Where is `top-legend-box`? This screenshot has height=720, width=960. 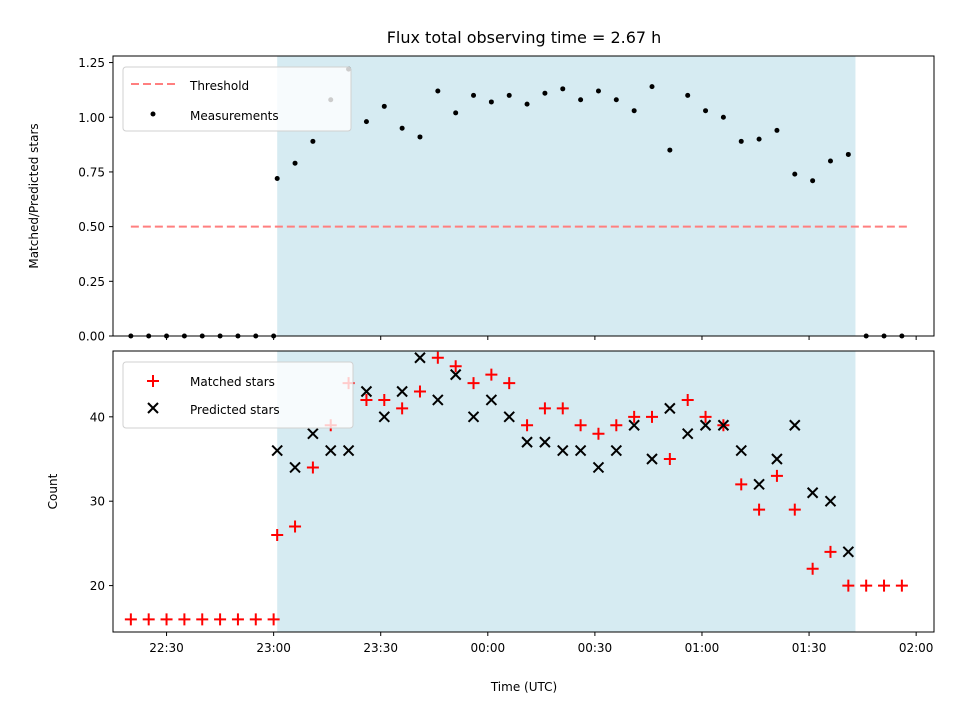 top-legend-box is located at coordinates (237, 99).